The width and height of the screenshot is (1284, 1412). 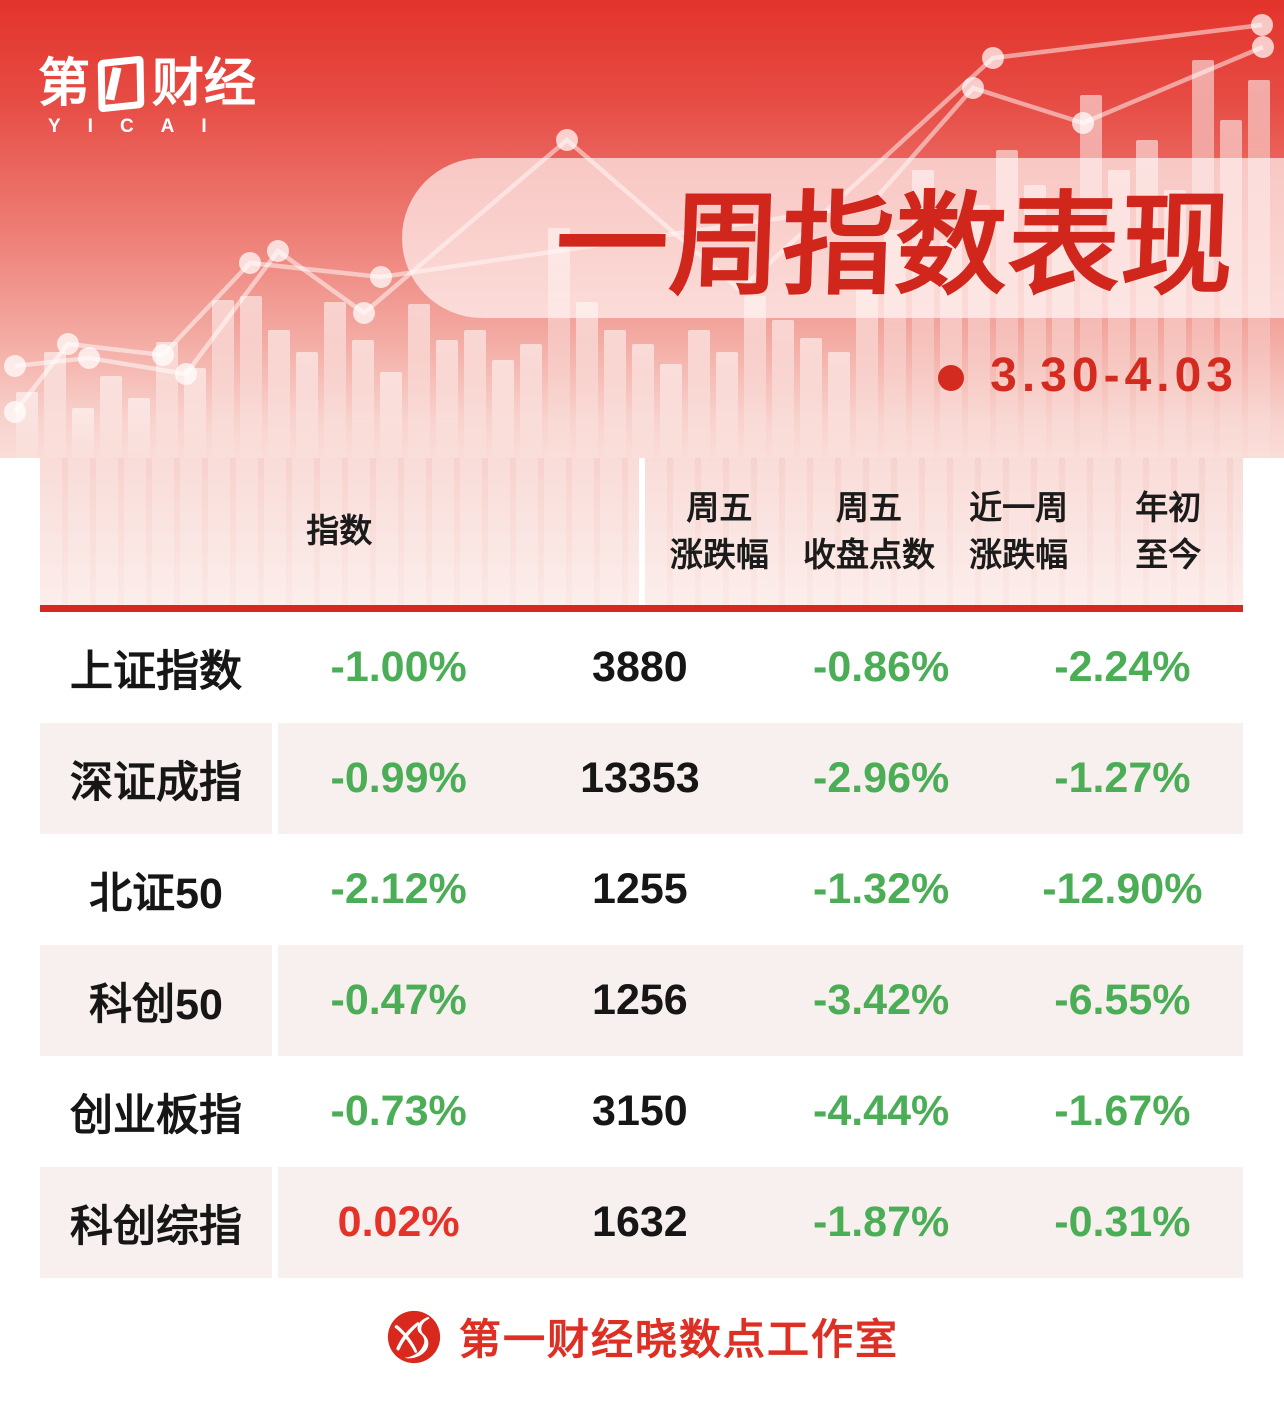 I want to click on value-cell: 1632, so click(x=640, y=1222).